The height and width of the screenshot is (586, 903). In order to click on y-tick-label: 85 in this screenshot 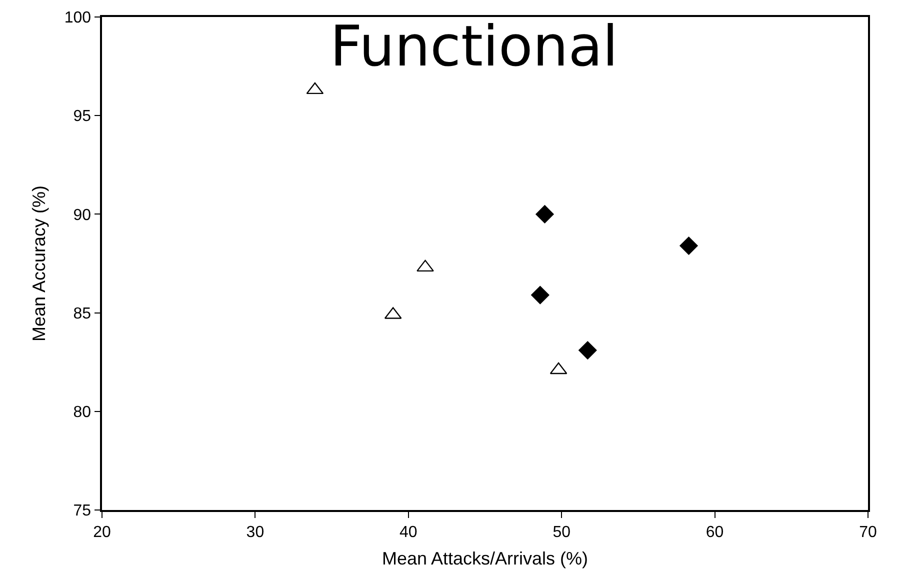, I will do `click(82, 313)`.